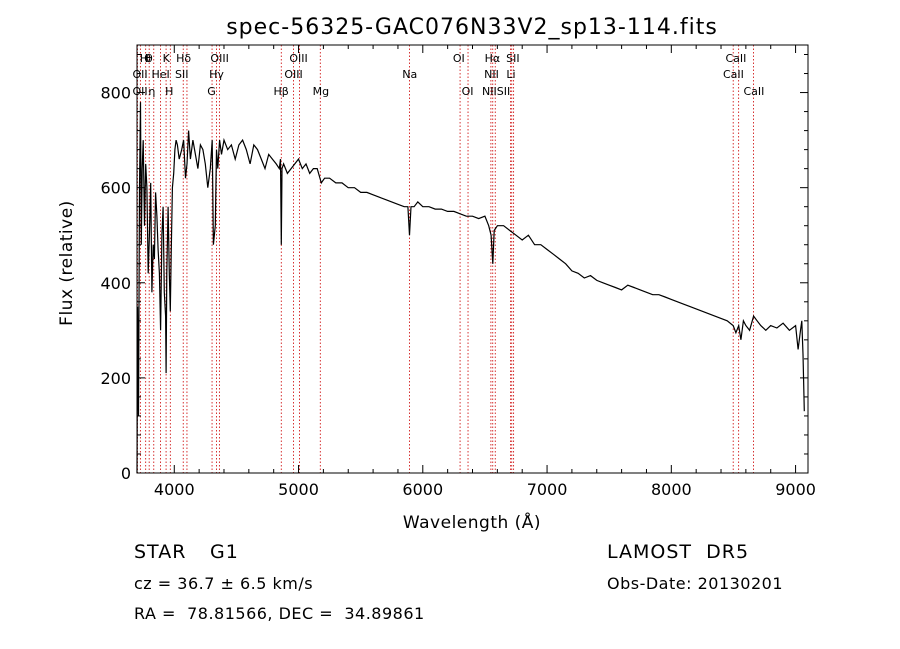 The image size is (900, 649). Describe the element at coordinates (211, 91) in the screenshot. I see `spectral-line-label: G` at that location.